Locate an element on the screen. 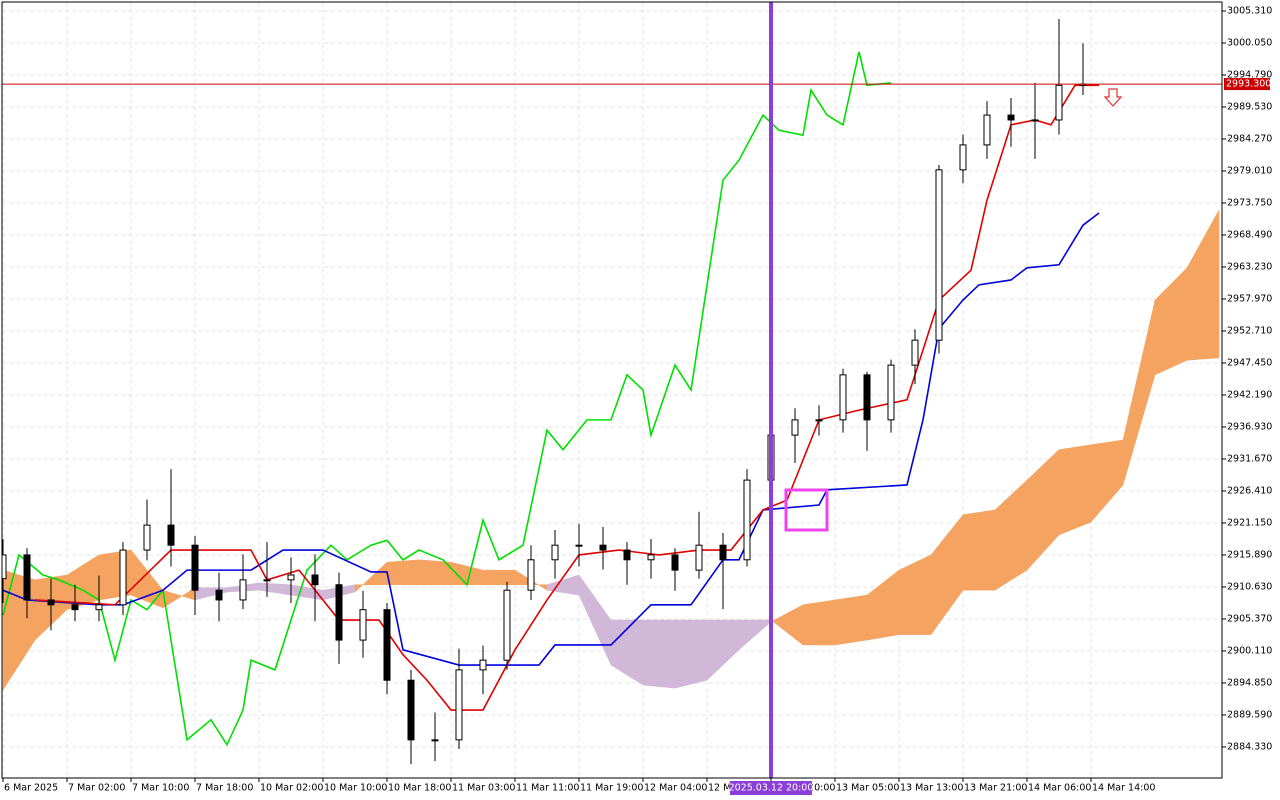 Image resolution: width=1280 pixels, height=800 pixels. y-tick-label: 2979.010 is located at coordinates (1249, 170).